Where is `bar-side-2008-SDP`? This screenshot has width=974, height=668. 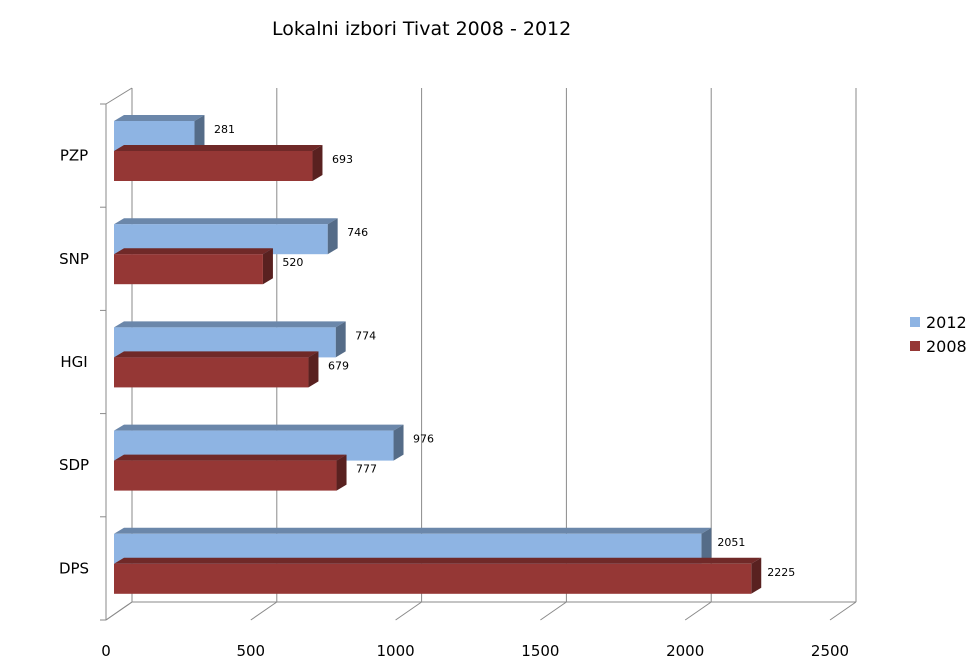
bar-side-2008-SDP is located at coordinates (341, 472).